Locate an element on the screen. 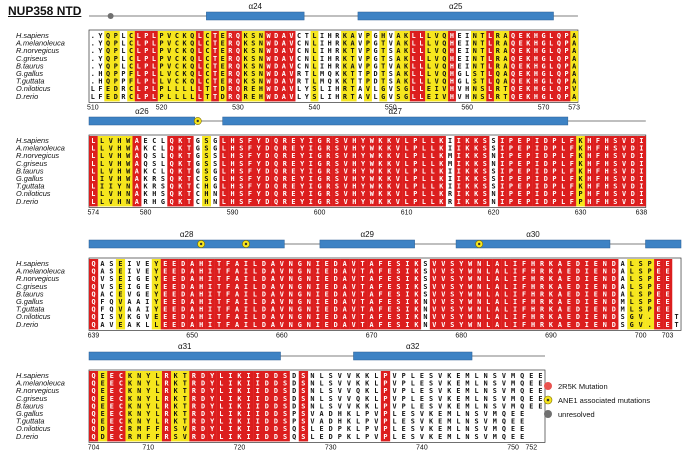  residue-letter: . is located at coordinates (93, 66).